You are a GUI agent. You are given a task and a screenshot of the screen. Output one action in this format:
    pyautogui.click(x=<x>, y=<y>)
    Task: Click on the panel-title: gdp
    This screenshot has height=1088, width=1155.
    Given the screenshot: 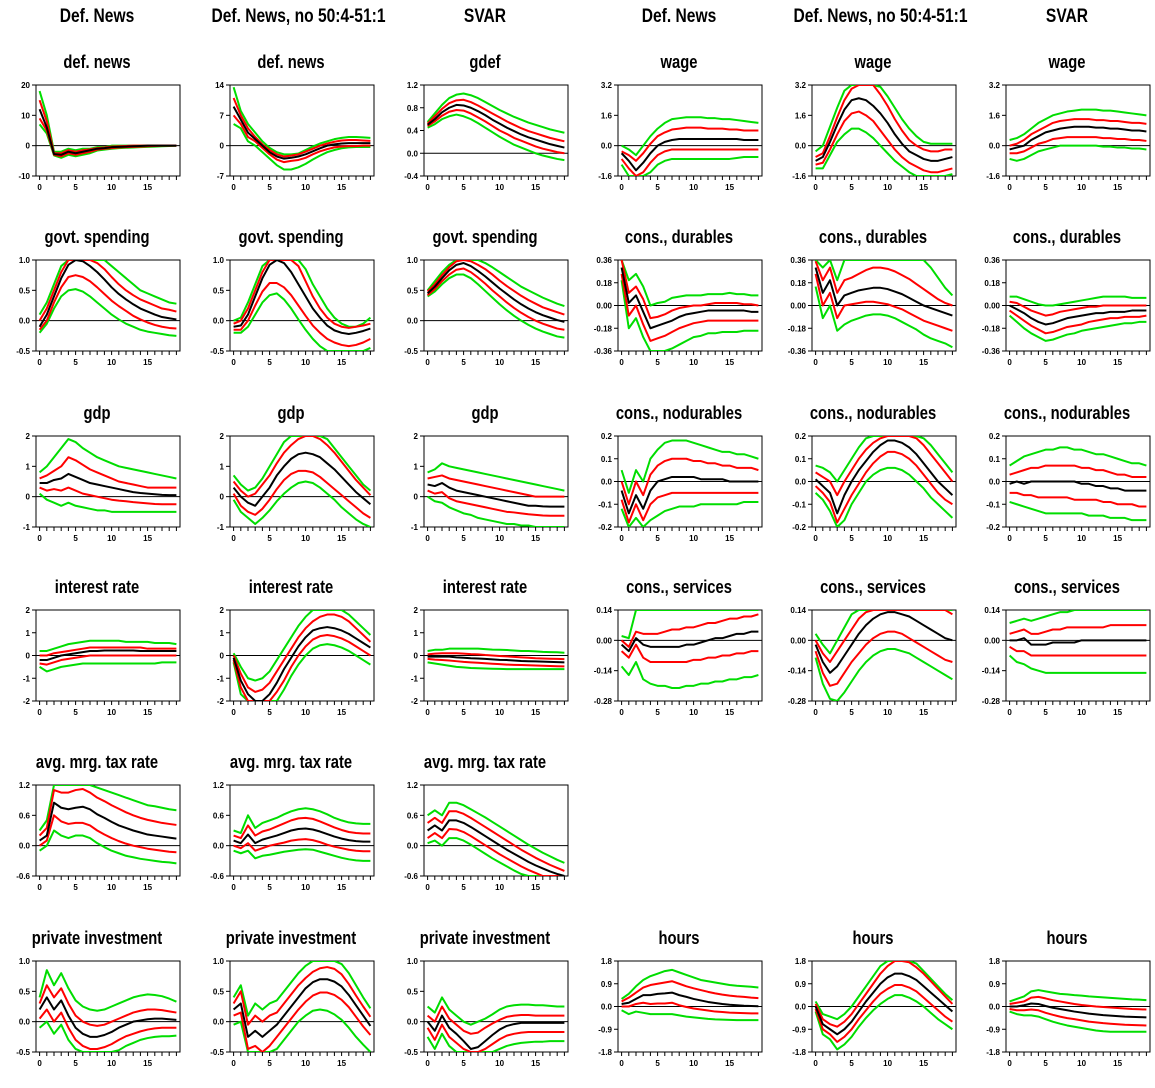 What is the action you would take?
    pyautogui.click(x=485, y=413)
    